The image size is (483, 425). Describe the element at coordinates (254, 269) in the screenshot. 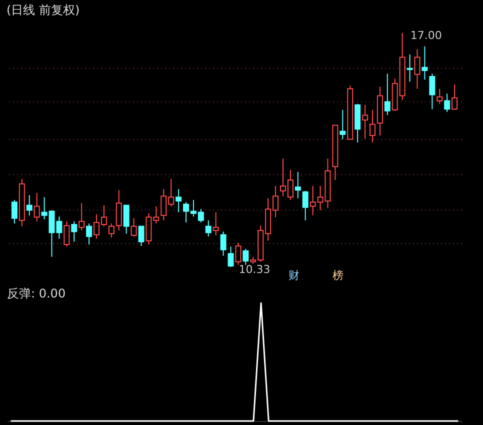

I see `annotation: 10.33` at that location.